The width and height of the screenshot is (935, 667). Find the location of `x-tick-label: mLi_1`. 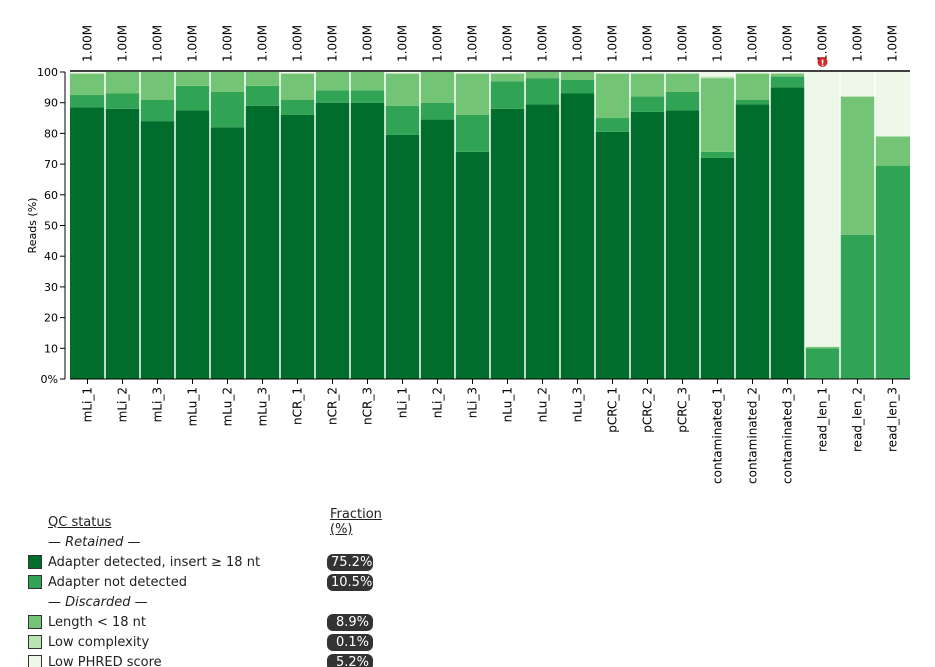

x-tick-label: mLi_1 is located at coordinates (88, 404).